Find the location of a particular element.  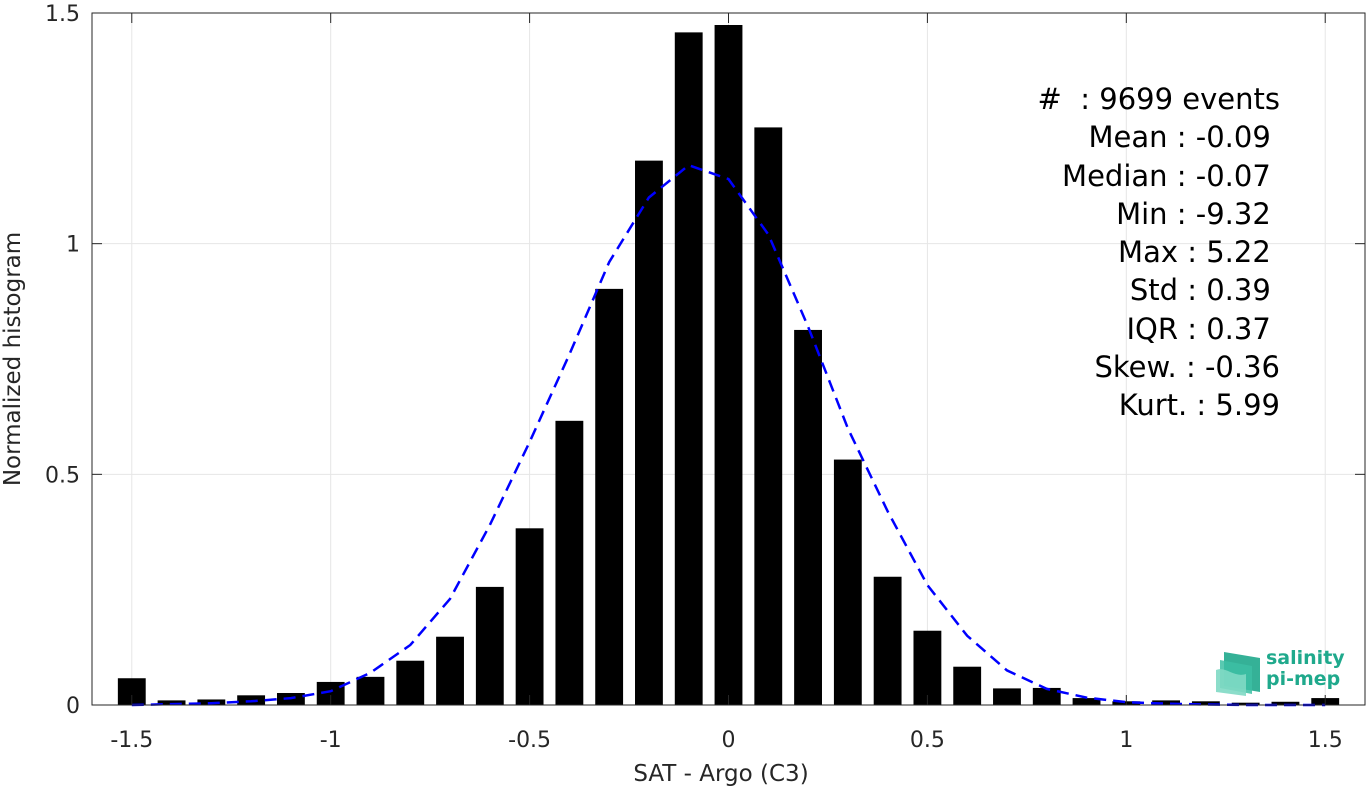

y-axis-label: Normalized histogram is located at coordinates (13, 359).